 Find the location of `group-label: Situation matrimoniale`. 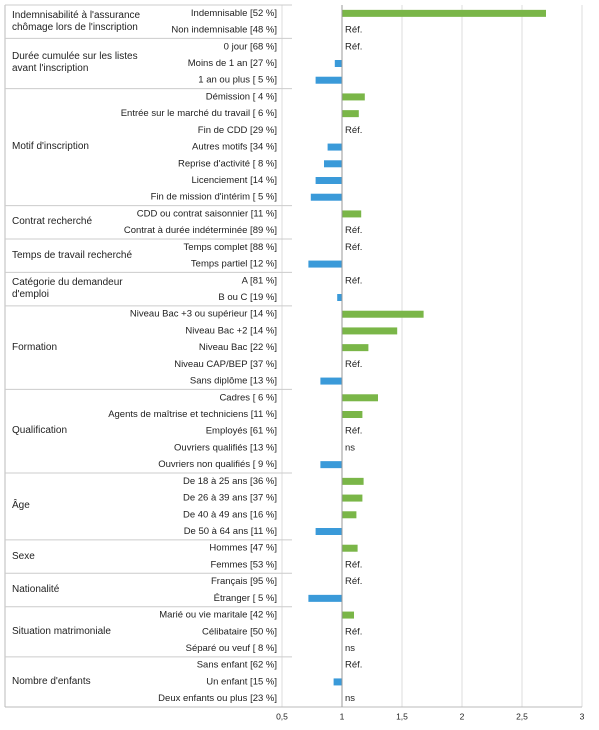

group-label: Situation matrimoniale is located at coordinates (61, 631).